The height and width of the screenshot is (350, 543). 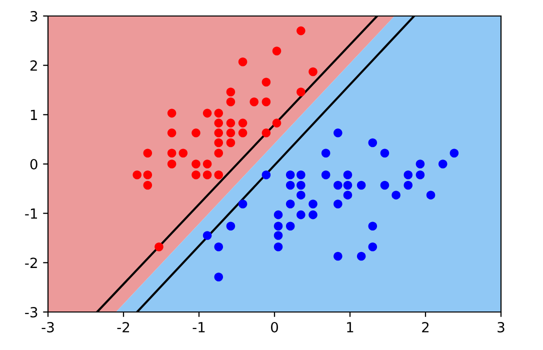 I want to click on y-tick-label: -1, so click(x=31, y=213).